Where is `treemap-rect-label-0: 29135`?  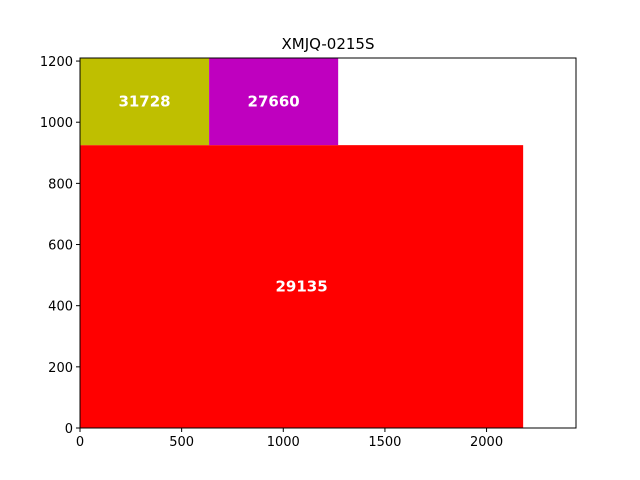
treemap-rect-label-0: 29135 is located at coordinates (301, 287).